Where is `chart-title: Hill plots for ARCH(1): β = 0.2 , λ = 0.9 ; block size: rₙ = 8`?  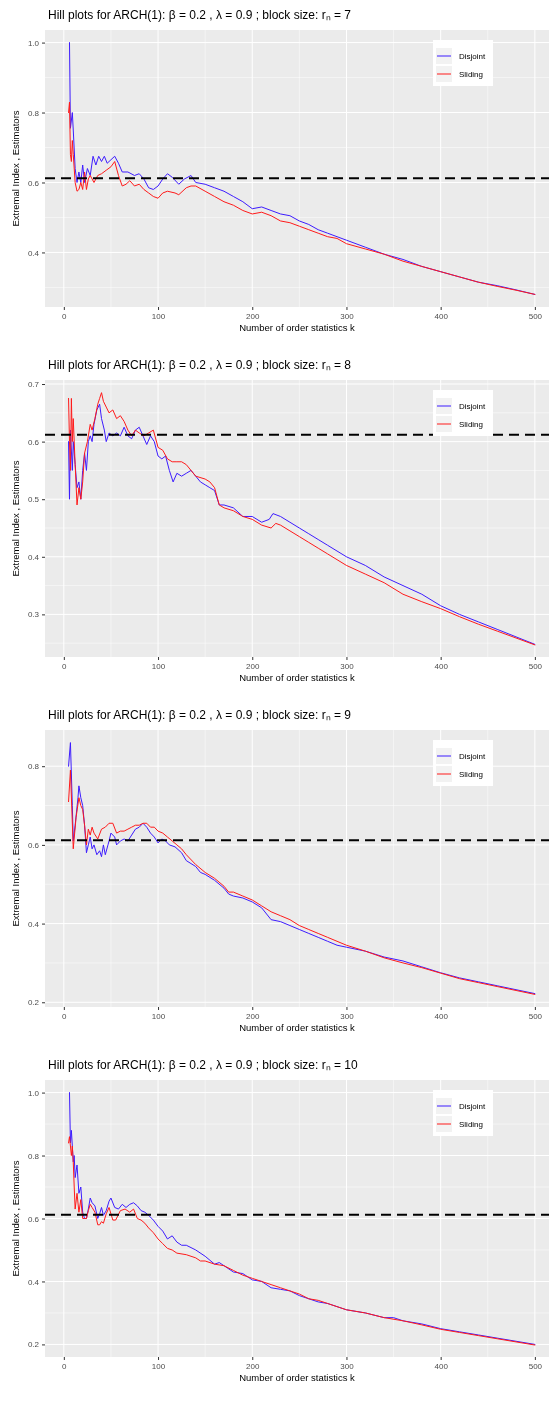 chart-title: Hill plots for ARCH(1): β = 0.2 , λ = 0.9 ; block size: rₙ = 8 is located at coordinates (200, 365).